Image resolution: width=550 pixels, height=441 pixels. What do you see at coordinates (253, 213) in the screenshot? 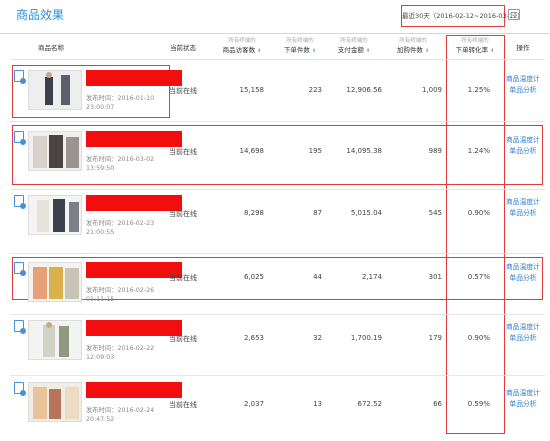
I see `visitors-value: 8,298` at bounding box center [253, 213].